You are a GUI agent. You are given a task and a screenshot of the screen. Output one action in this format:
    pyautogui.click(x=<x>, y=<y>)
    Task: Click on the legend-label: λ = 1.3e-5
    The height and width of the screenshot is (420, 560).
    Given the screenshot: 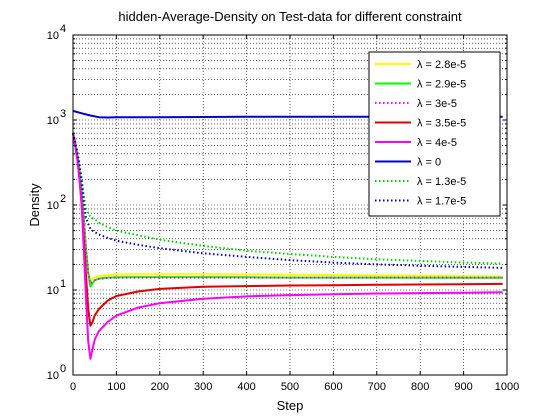 What is the action you would take?
    pyautogui.click(x=441, y=182)
    